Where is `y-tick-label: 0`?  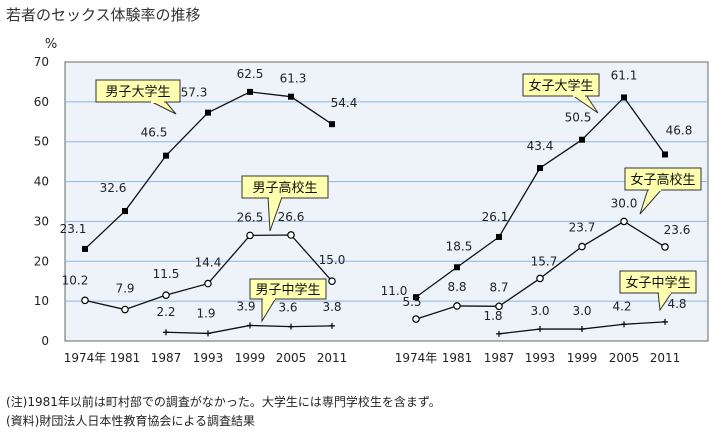
y-tick-label: 0 is located at coordinates (45, 341).